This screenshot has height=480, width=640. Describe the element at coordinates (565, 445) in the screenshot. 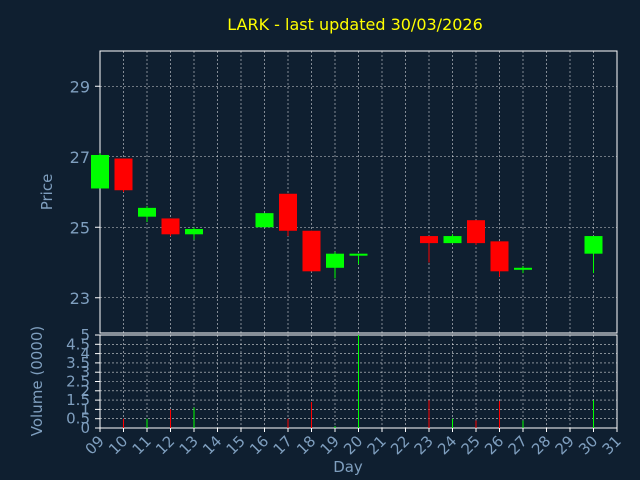

I see `day-tick-label: 29` at that location.